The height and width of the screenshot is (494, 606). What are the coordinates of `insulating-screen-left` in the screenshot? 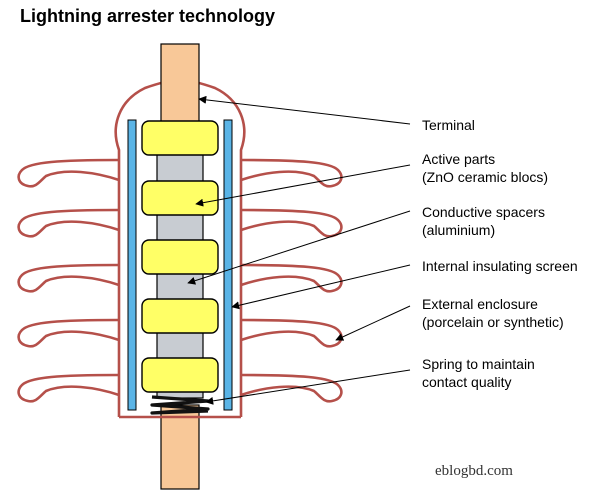 It's located at (132, 265).